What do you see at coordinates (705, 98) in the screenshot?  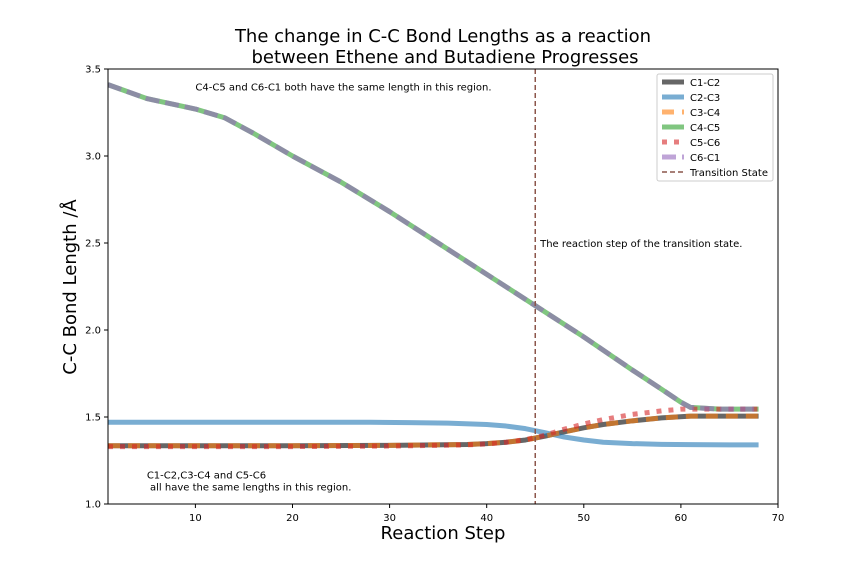 I see `legend-label: C2-C3` at bounding box center [705, 98].